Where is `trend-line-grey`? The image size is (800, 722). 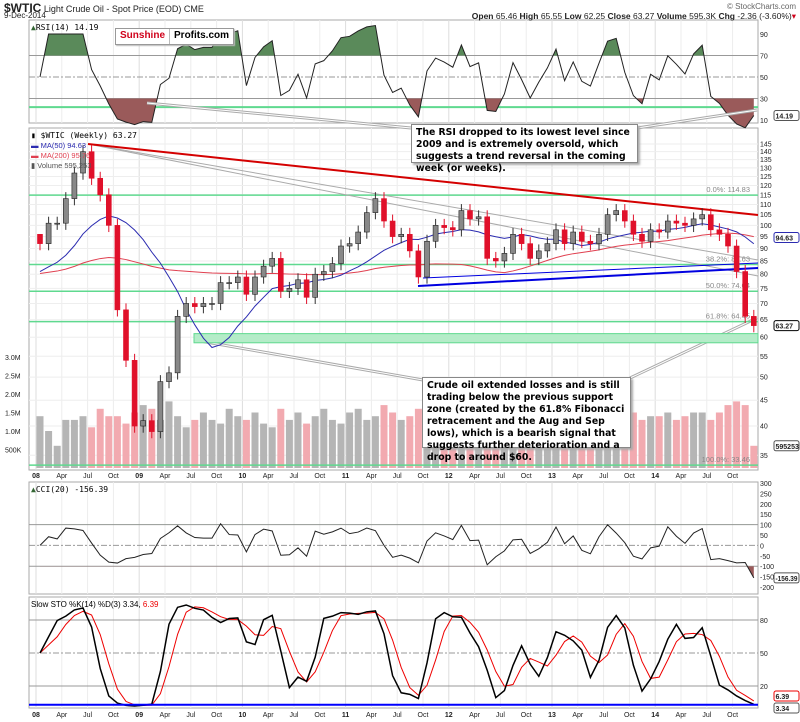
trend-line-grey is located at coordinates (423, 202).